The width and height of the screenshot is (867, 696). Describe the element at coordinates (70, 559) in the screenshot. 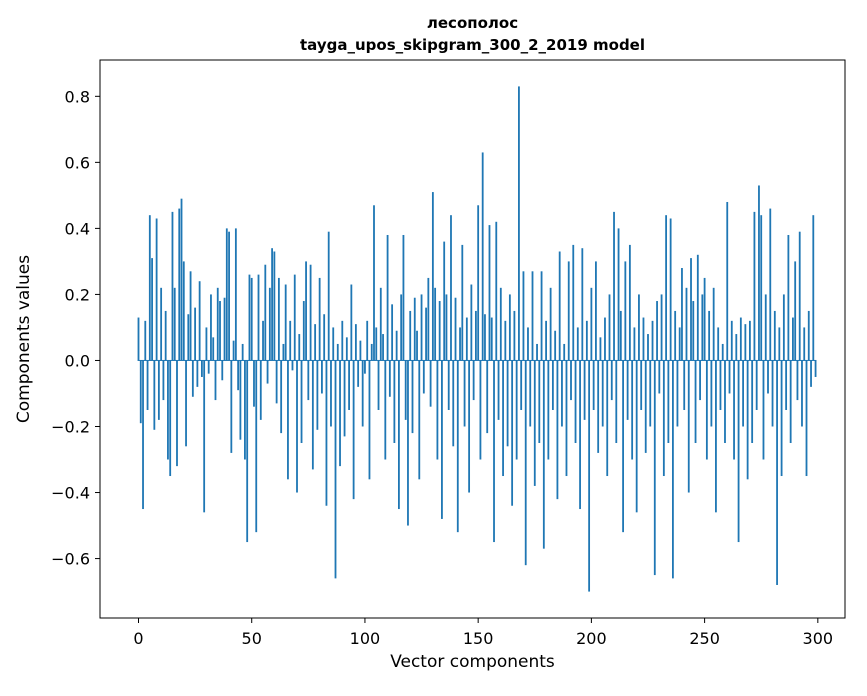

I see `y-tick-label: −0.6` at that location.